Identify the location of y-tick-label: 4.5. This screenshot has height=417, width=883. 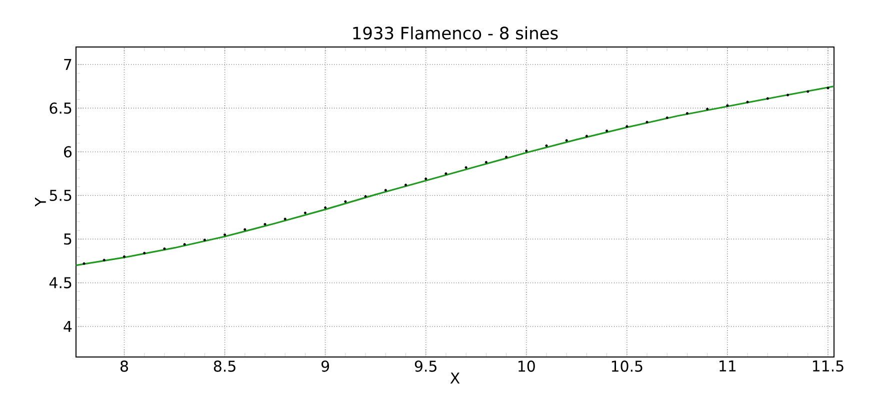
(60, 282).